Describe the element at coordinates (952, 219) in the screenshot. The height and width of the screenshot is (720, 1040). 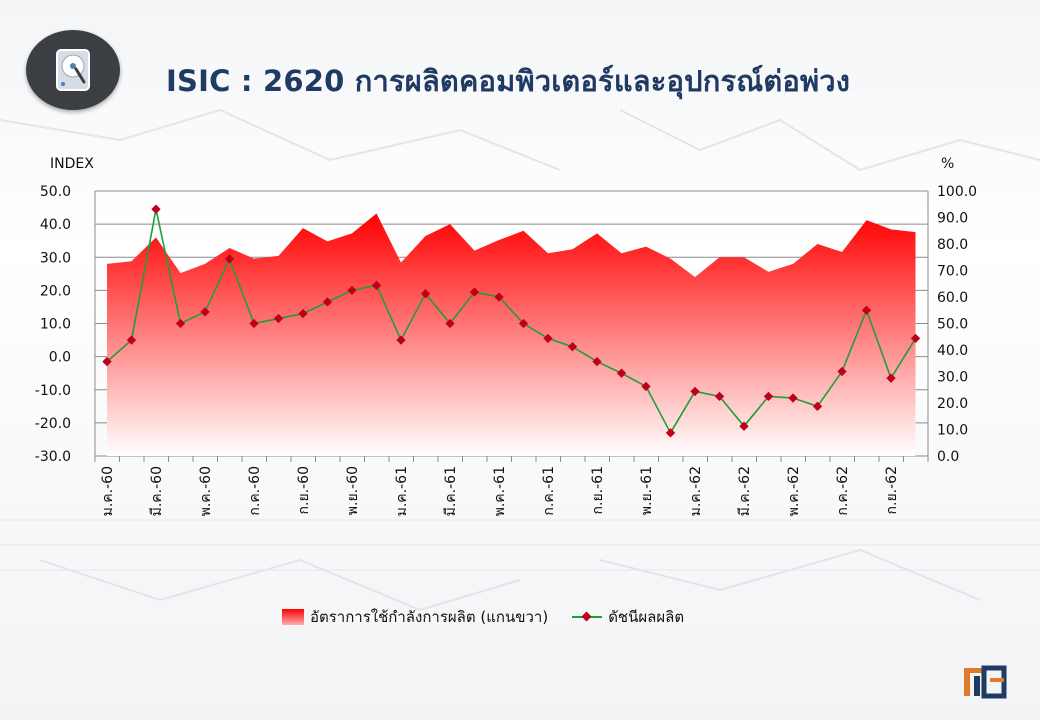
I see `right-tick-label: 90.0` at that location.